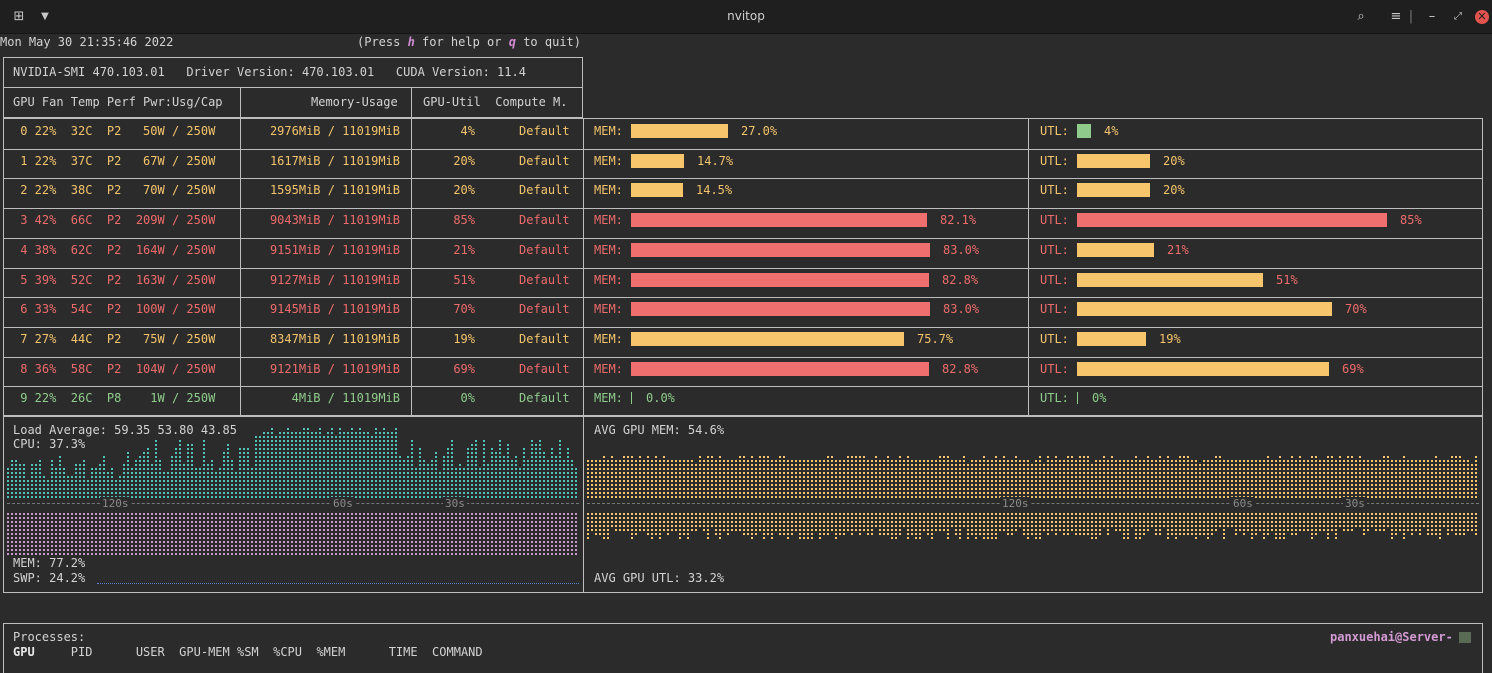 This screenshot has width=1492, height=673. I want to click on gpu-row-util: 19%, so click(445, 339).